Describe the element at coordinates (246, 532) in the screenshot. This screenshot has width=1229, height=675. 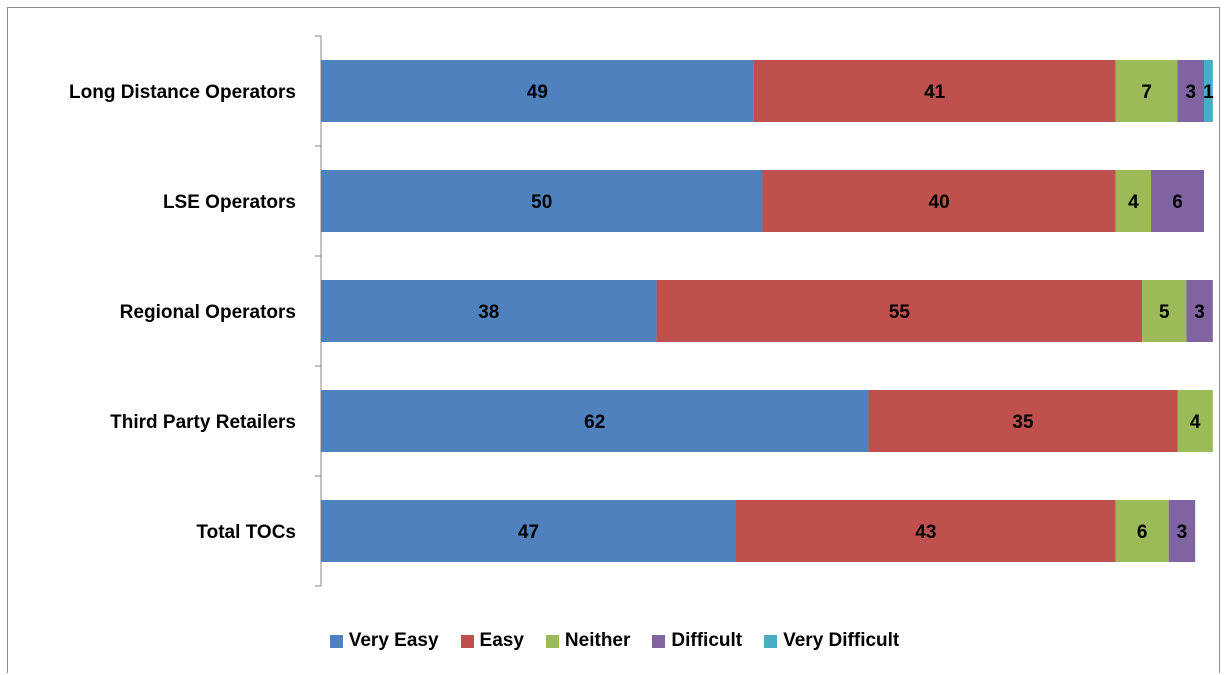
I see `category-label: Total TOCs` at that location.